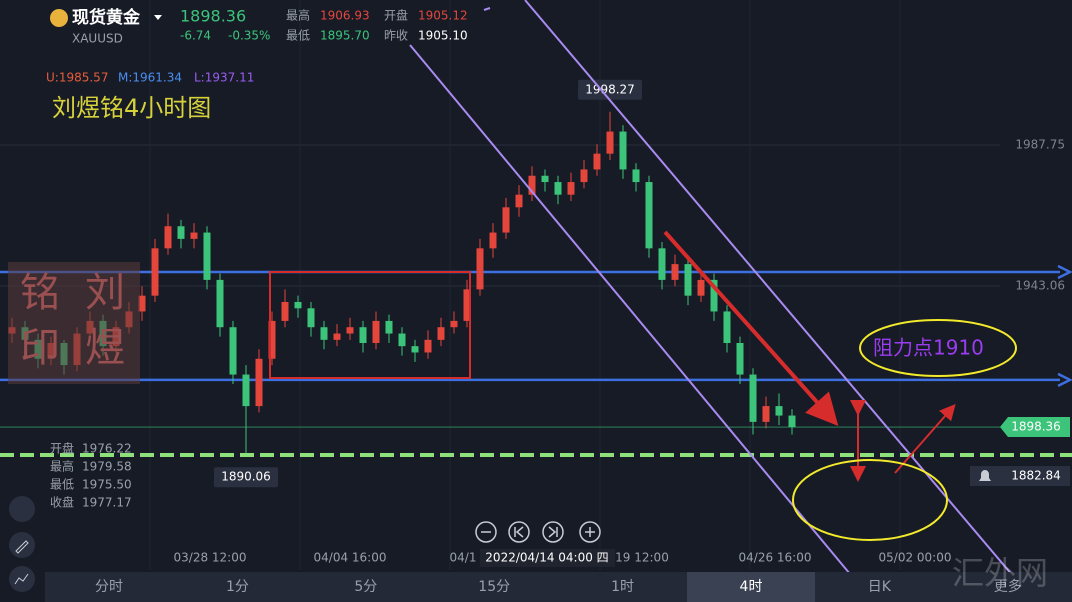 The image size is (1072, 602). I want to click on playback-controls, so click(538, 532).